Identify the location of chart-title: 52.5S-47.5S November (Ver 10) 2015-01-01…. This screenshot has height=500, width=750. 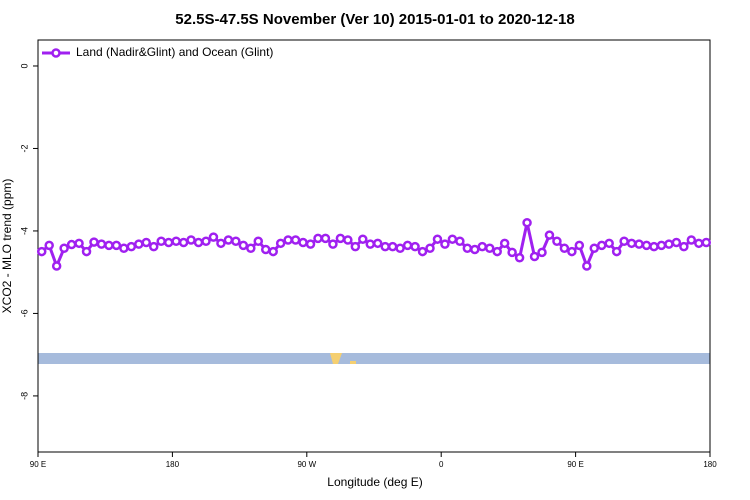
(374, 19).